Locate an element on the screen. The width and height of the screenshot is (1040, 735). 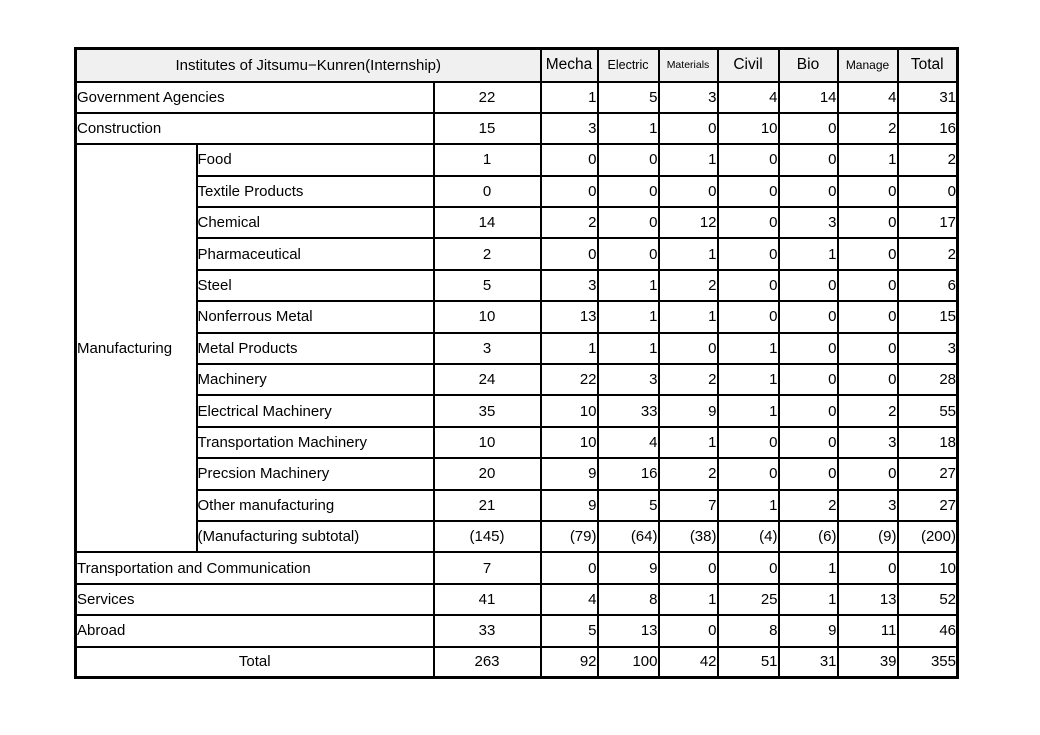
value-cell: 11 is located at coordinates (867, 631).